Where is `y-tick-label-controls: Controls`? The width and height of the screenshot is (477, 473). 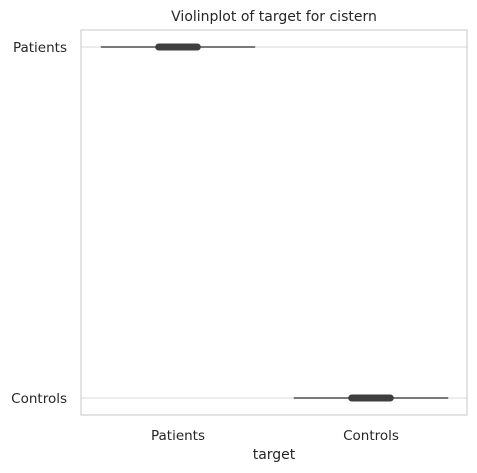
y-tick-label-controls: Controls is located at coordinates (39, 399).